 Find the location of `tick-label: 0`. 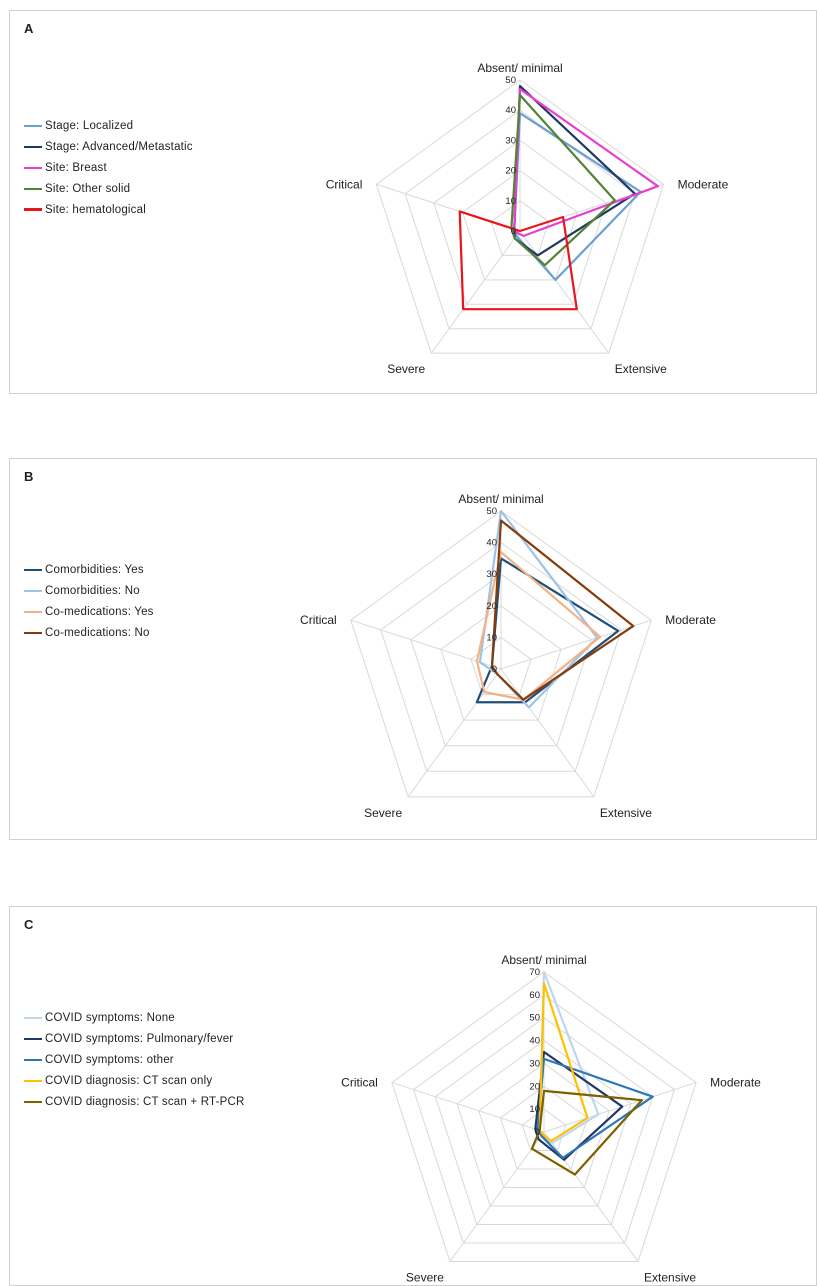

tick-label: 0 is located at coordinates (494, 669).